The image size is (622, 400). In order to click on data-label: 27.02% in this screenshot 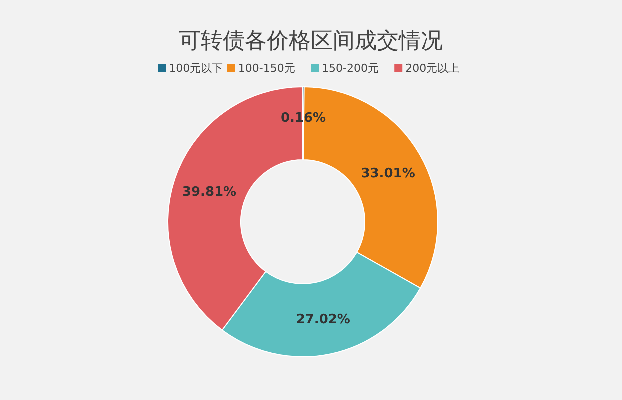, I will do `click(323, 320)`.